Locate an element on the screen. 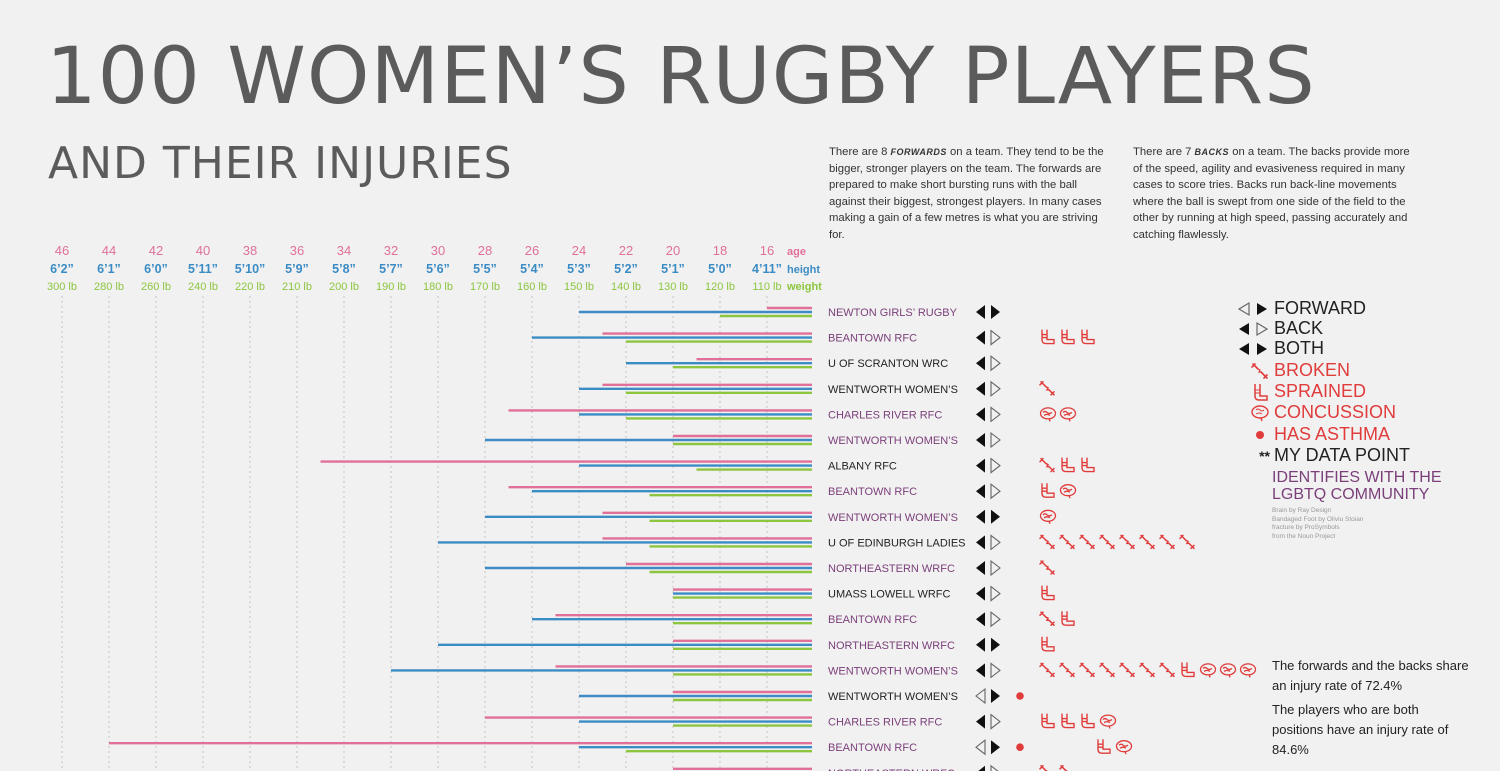 The width and height of the screenshot is (1500, 771). legend-concussion-label: CONCUSSION is located at coordinates (1335, 412).